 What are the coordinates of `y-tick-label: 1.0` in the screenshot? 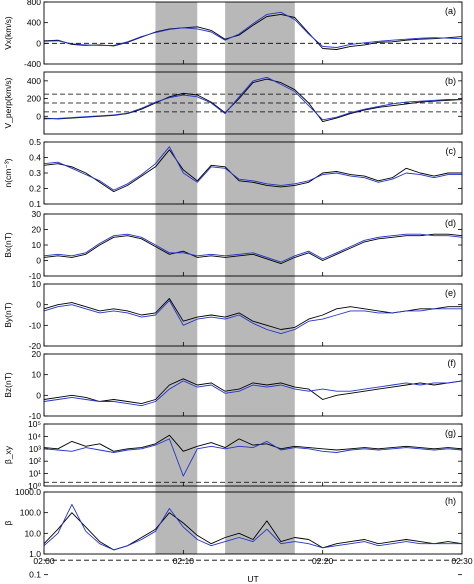 It's located at (35, 554).